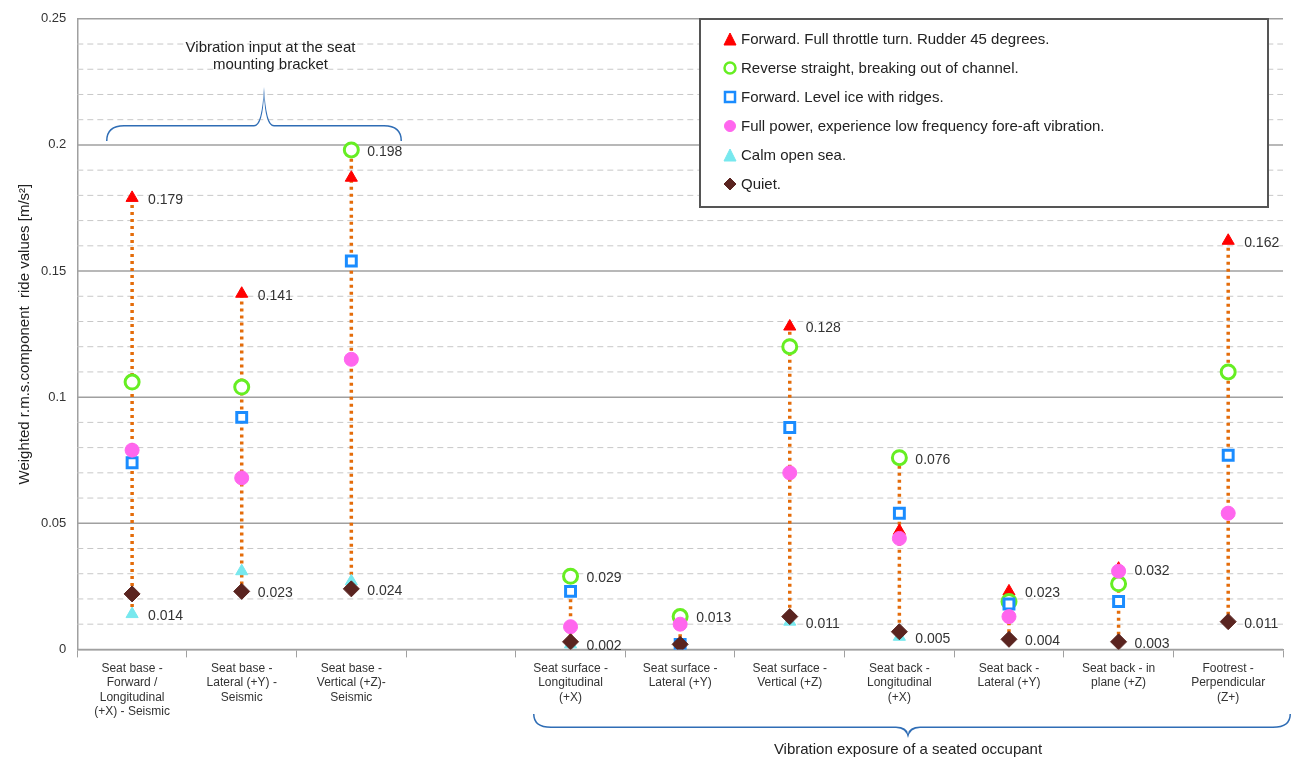 The height and width of the screenshot is (767, 1301). Describe the element at coordinates (275, 294) in the screenshot. I see `data-label: 0.141` at that location.